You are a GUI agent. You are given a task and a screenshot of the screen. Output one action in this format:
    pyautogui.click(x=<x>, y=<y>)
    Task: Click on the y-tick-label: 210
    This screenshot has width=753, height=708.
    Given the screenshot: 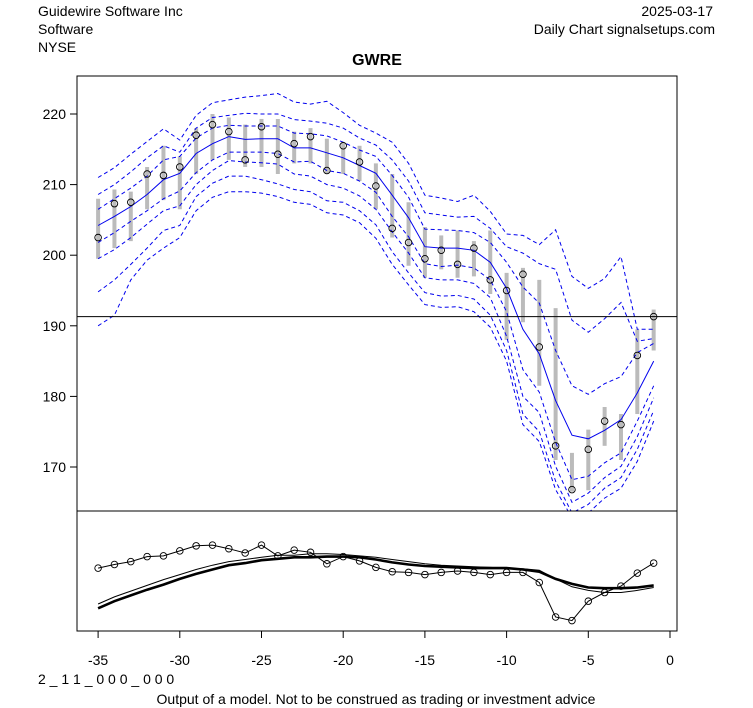 What is the action you would take?
    pyautogui.click(x=55, y=185)
    